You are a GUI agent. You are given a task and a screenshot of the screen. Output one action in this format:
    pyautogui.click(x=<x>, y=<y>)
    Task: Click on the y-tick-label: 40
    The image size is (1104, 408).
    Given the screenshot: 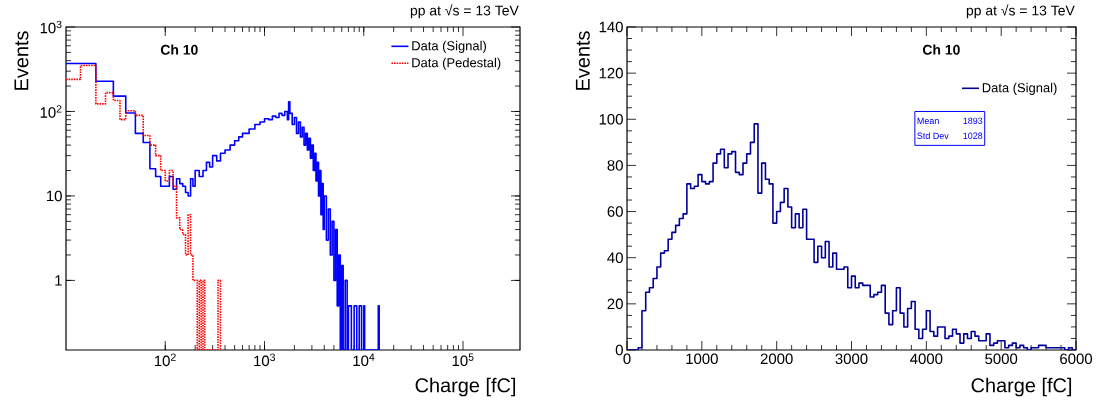 What is the action you would take?
    pyautogui.click(x=615, y=257)
    